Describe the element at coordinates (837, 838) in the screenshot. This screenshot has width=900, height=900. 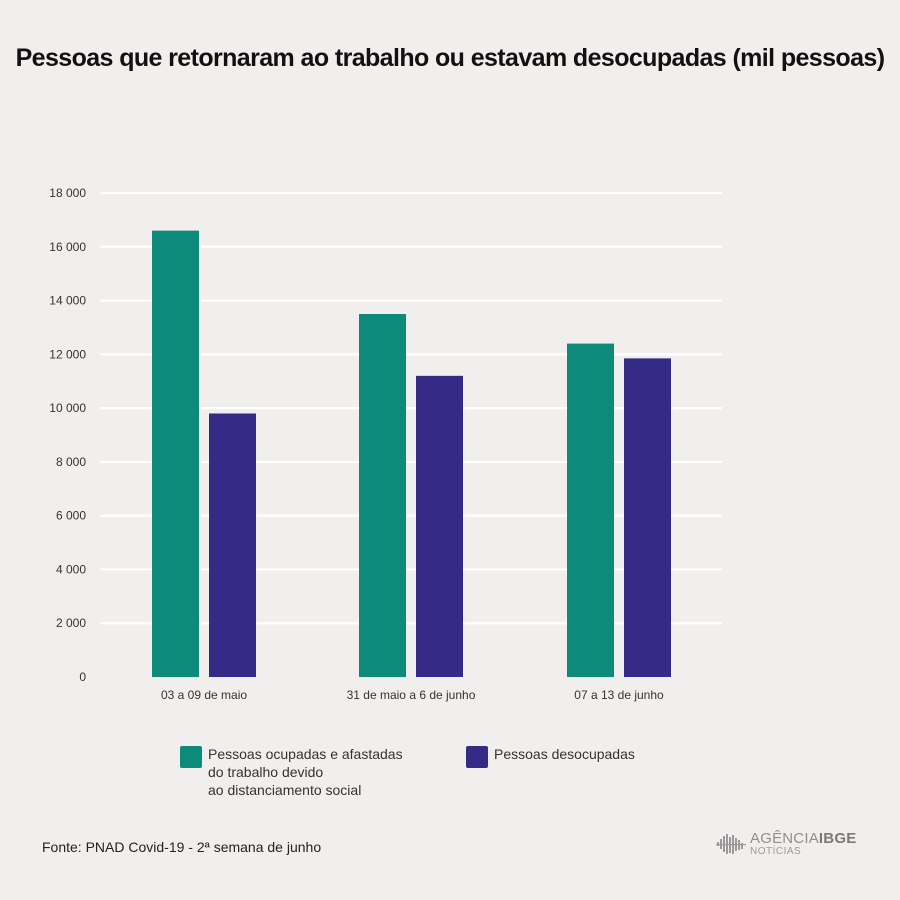
I see `logo-brand: IBGE` at that location.